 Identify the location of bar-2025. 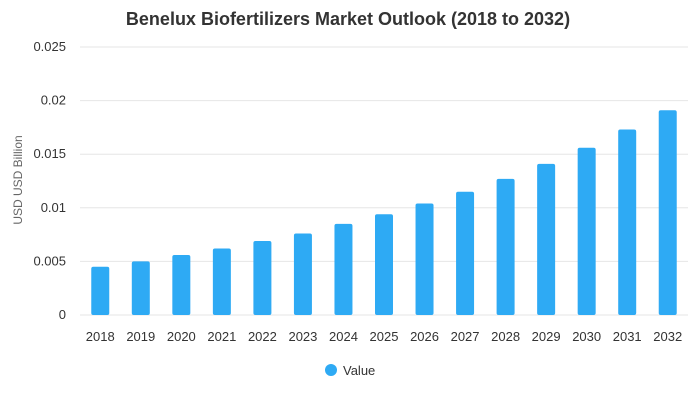
(384, 264).